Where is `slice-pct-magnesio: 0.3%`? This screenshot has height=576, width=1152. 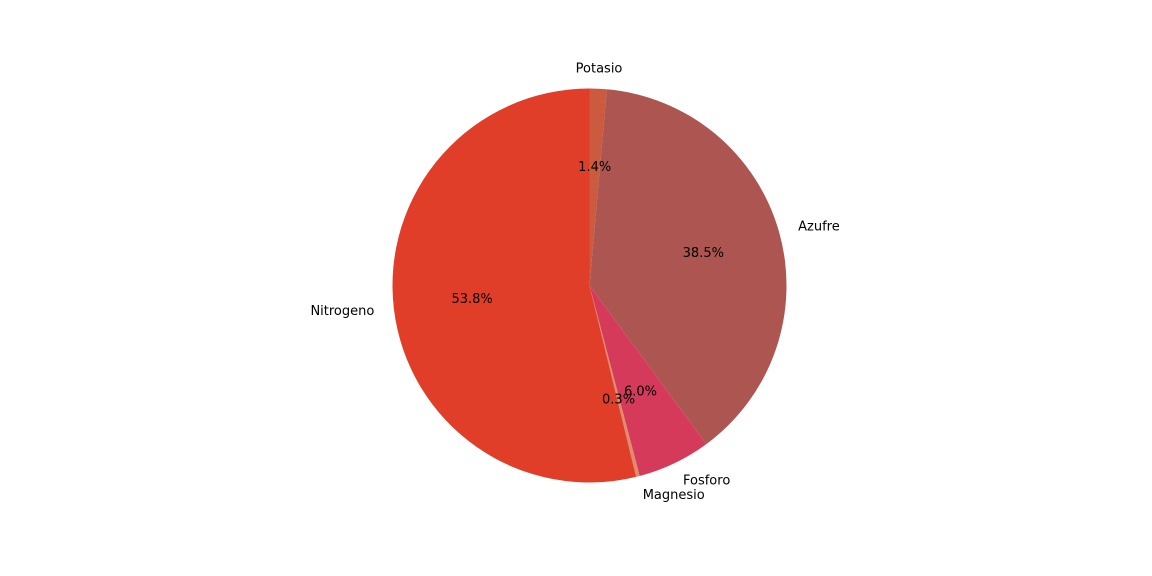 slice-pct-magnesio: 0.3% is located at coordinates (618, 400).